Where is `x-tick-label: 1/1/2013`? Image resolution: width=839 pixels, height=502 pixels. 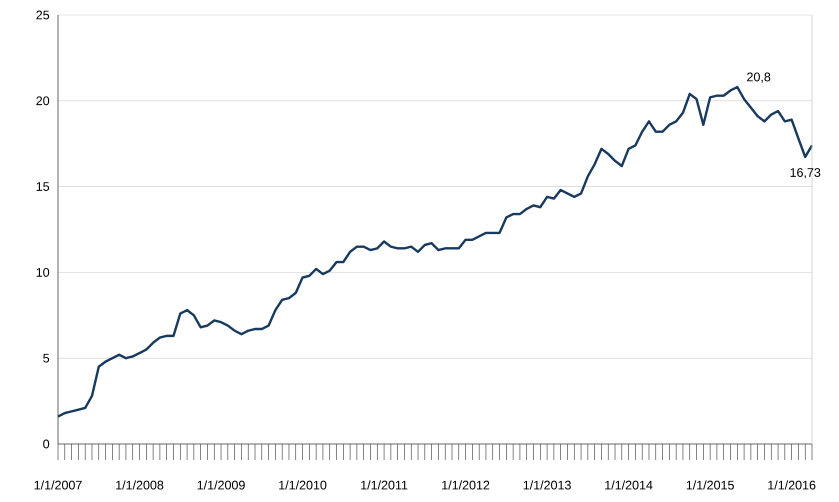 x-tick-label: 1/1/2013 is located at coordinates (547, 485).